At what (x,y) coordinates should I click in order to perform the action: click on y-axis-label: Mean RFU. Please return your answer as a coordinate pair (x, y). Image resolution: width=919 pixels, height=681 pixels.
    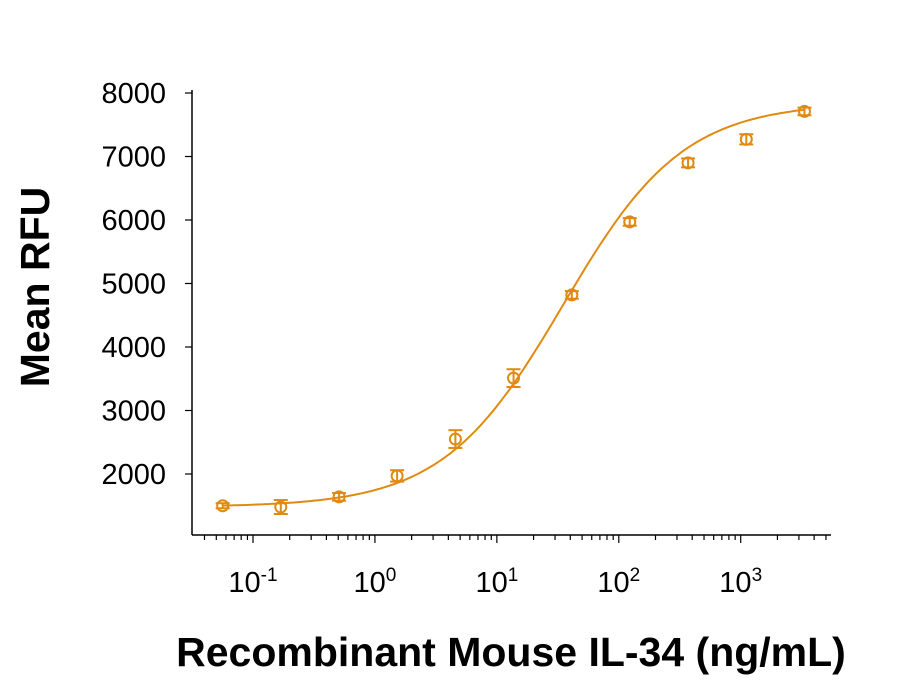
    Looking at the image, I should click on (35, 287).